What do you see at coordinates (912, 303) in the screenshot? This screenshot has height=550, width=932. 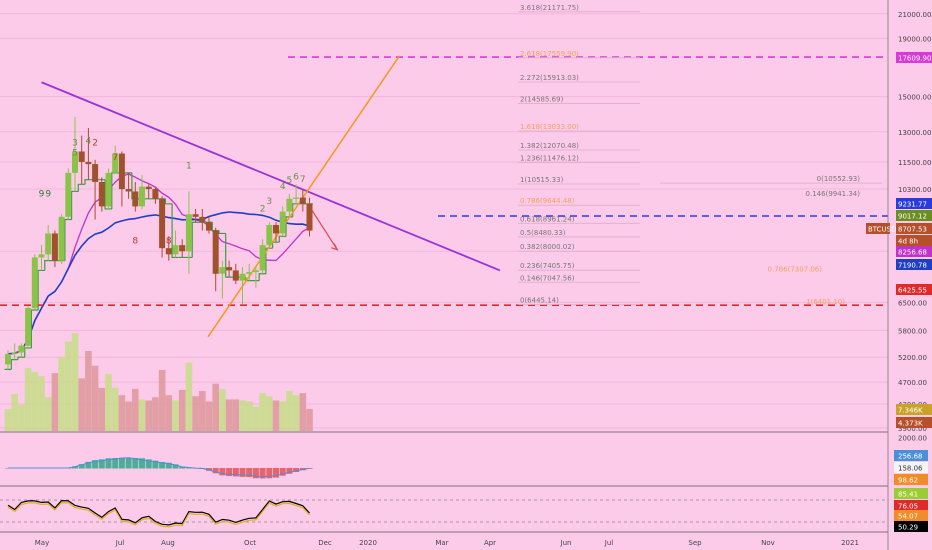 I see `price-tick-label: 6500.00` at bounding box center [912, 303].